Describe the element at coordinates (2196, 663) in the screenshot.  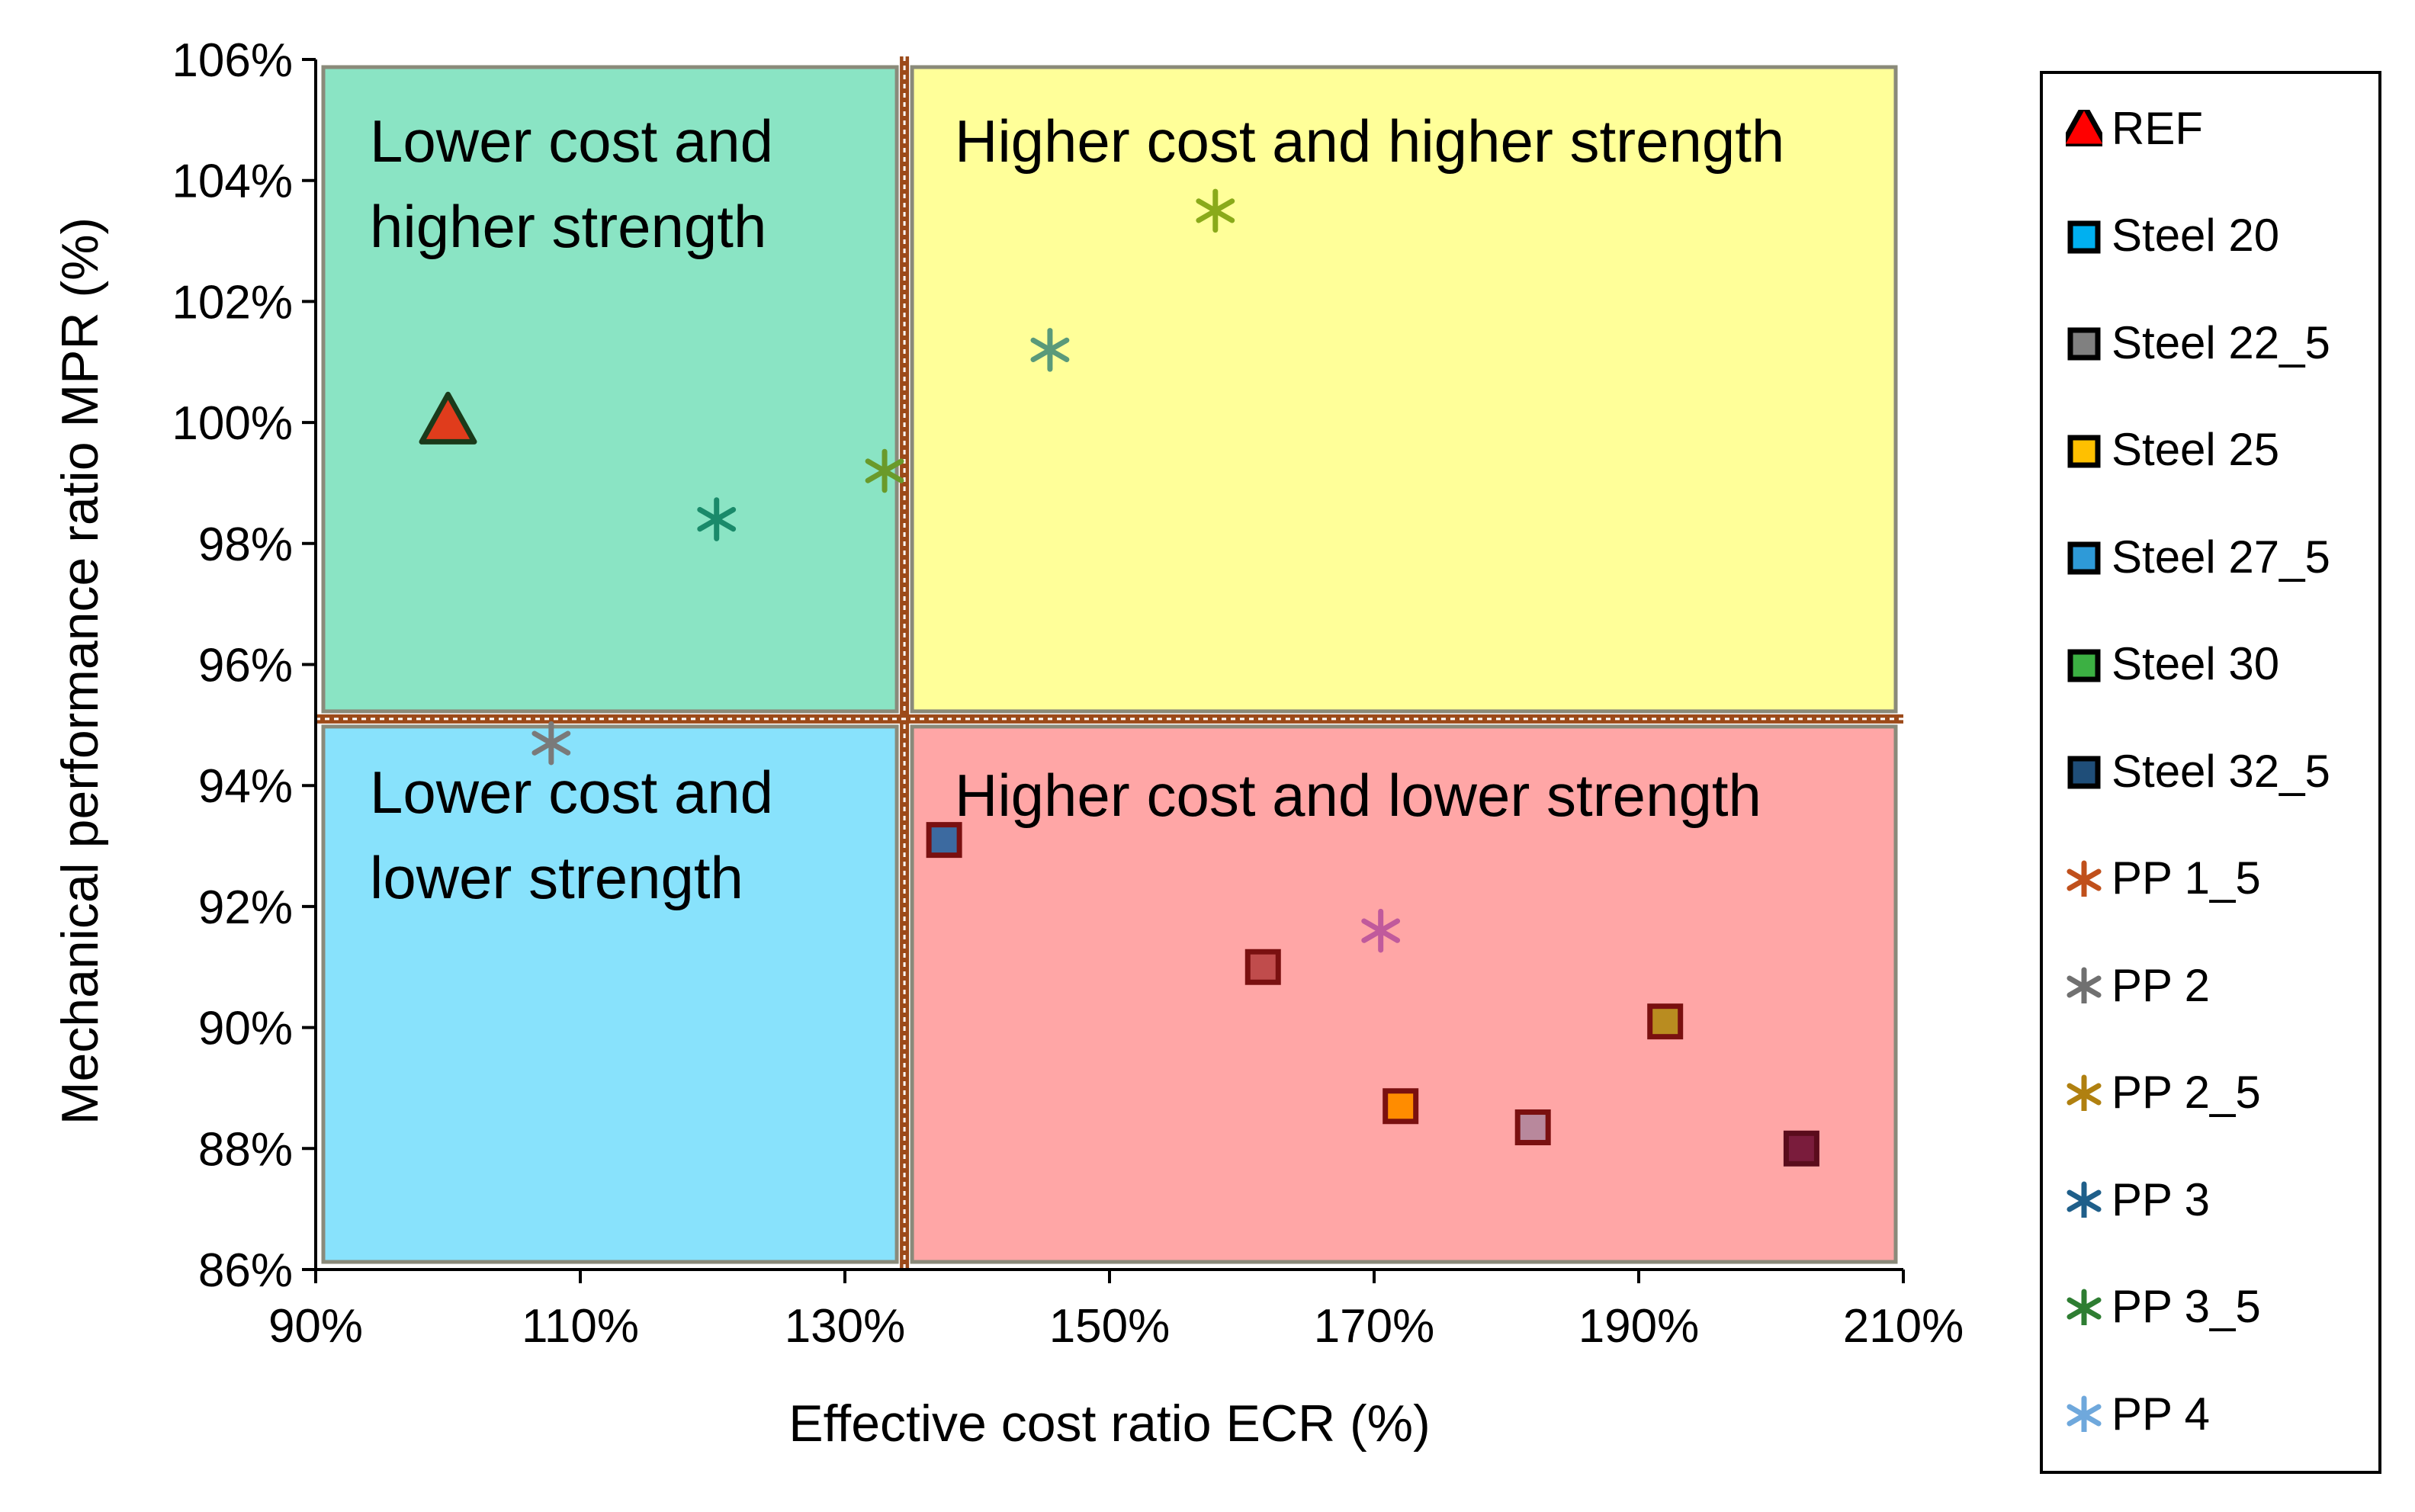
I see `legend-label: Steel 30` at that location.